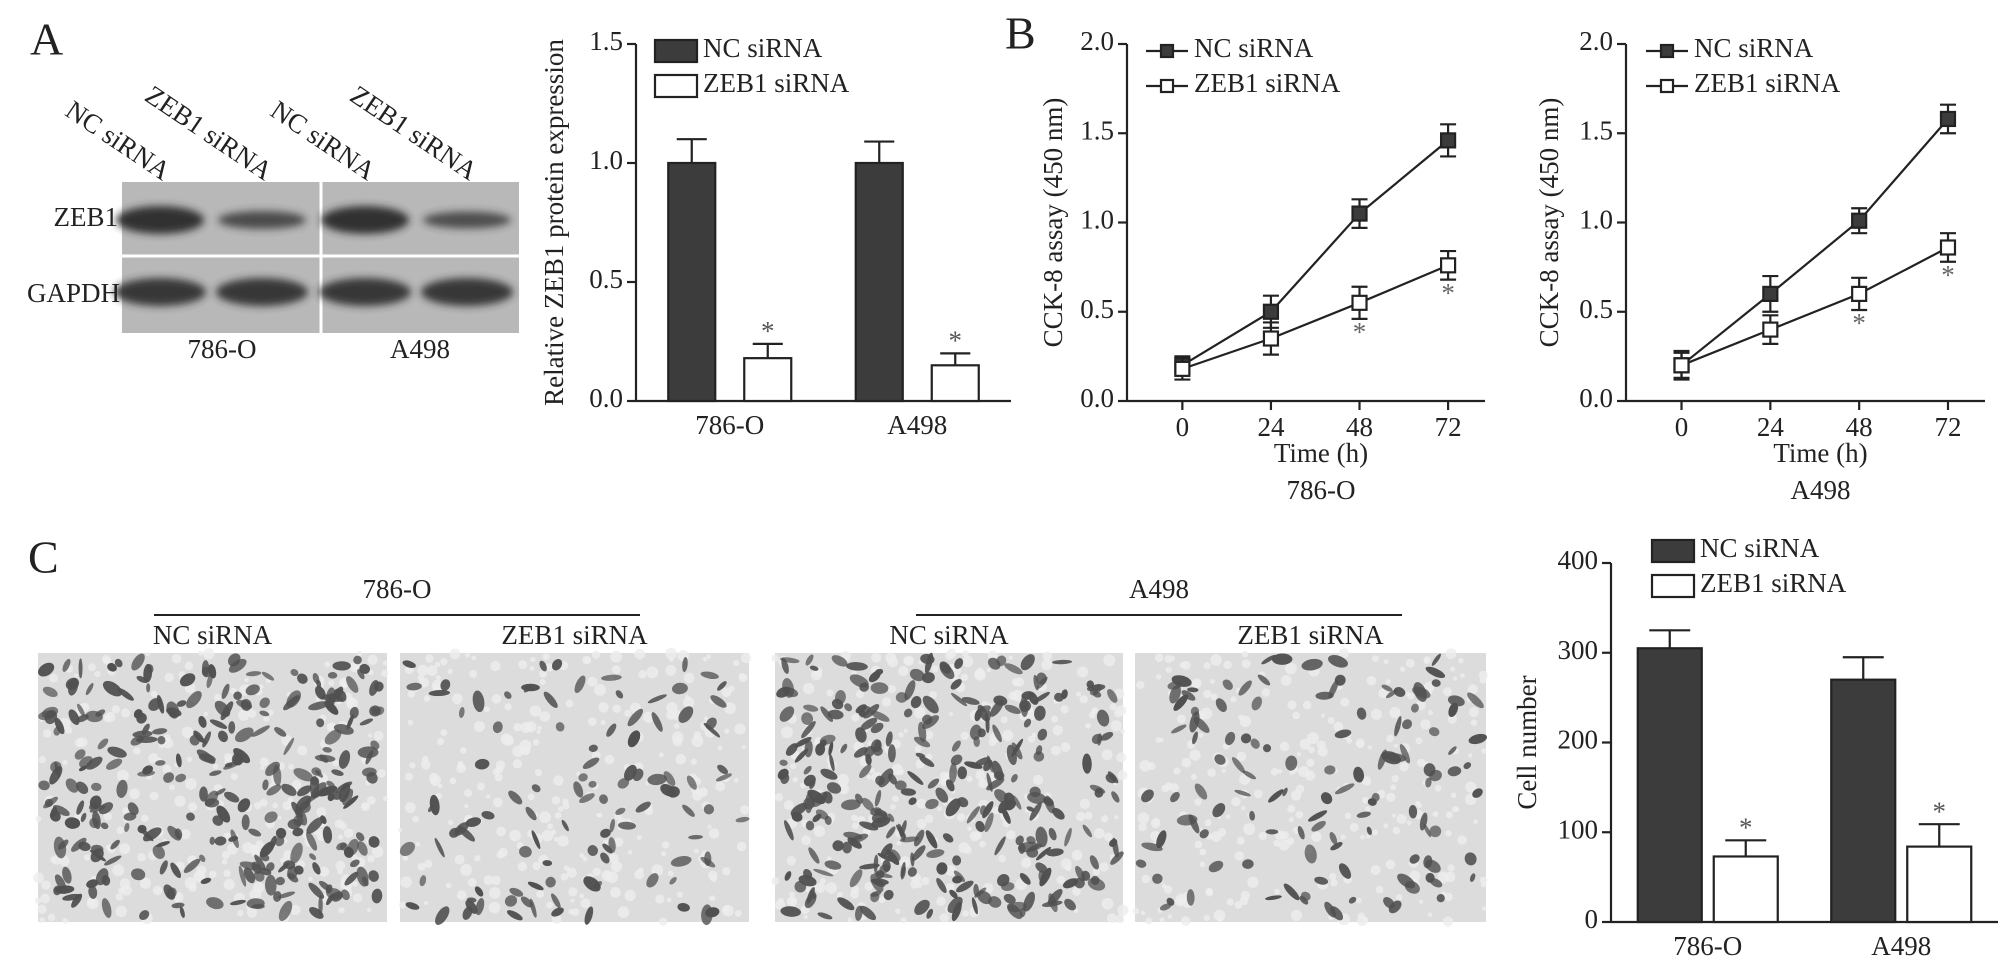 The width and height of the screenshot is (2008, 974). What do you see at coordinates (1596, 130) in the screenshot?
I see `y-tick-label: 1.5` at bounding box center [1596, 130].